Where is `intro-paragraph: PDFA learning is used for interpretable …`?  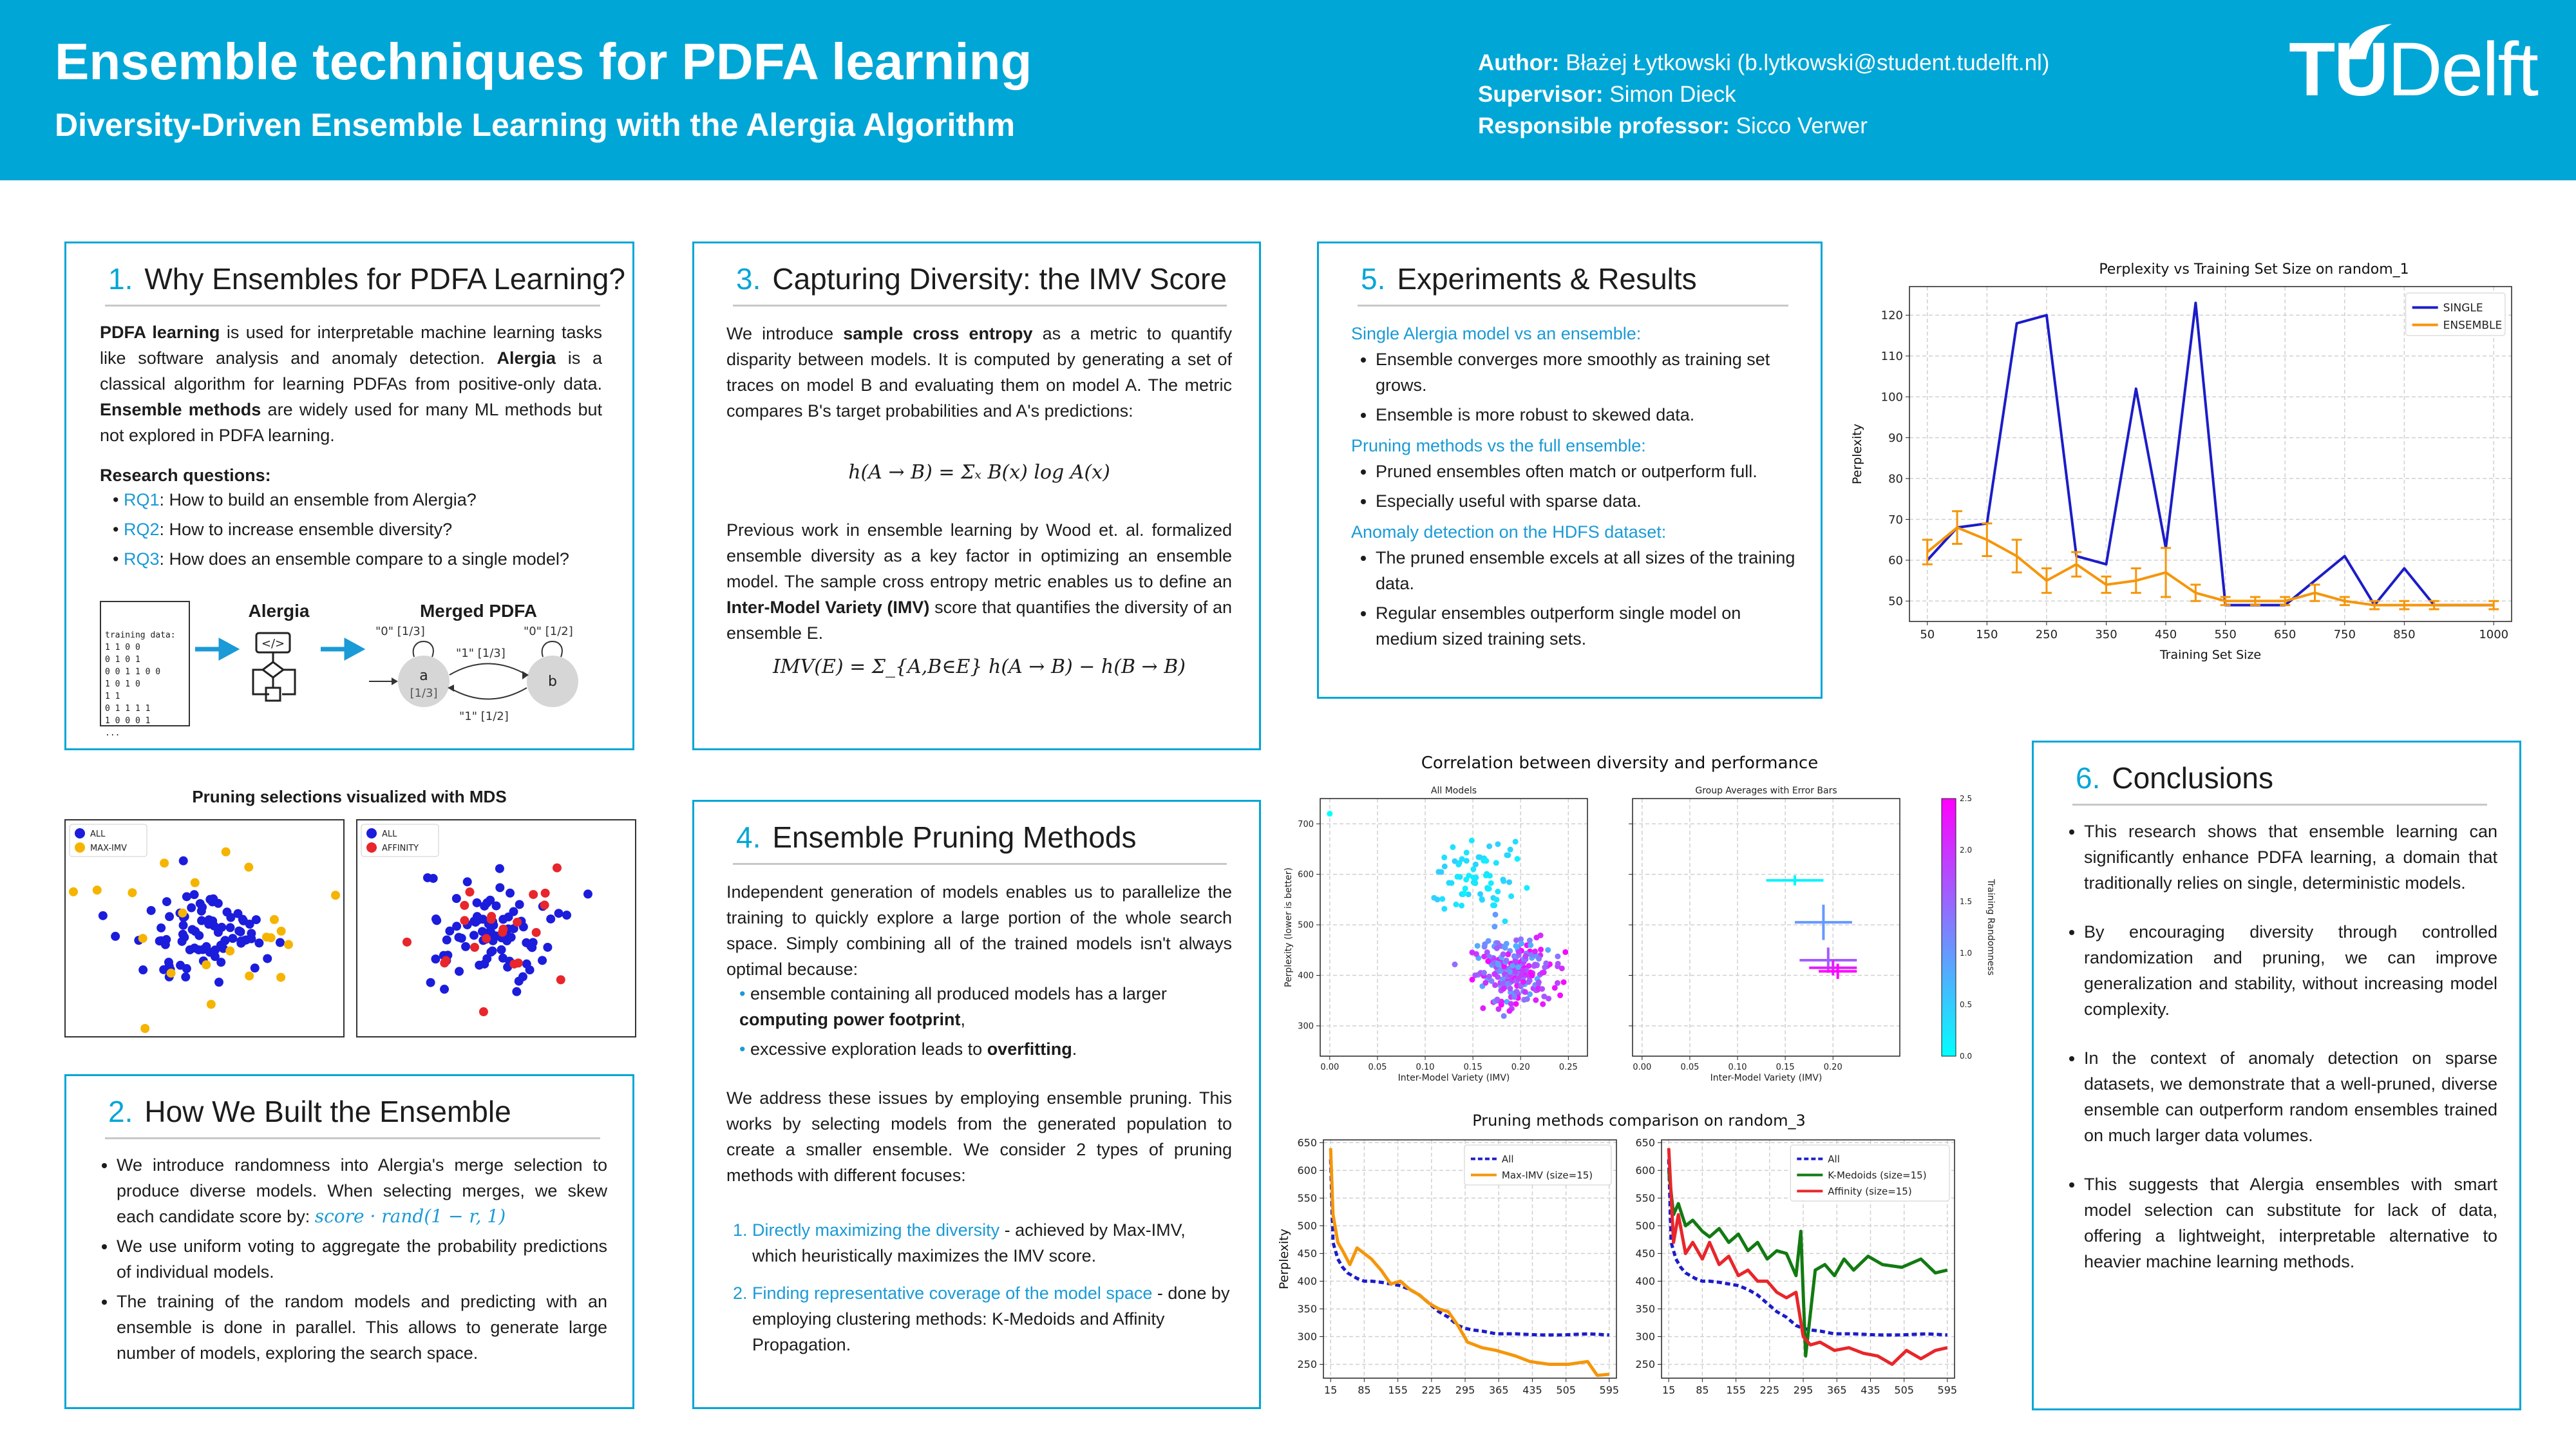 intro-paragraph: PDFA learning is used for interpretable … is located at coordinates (351, 384).